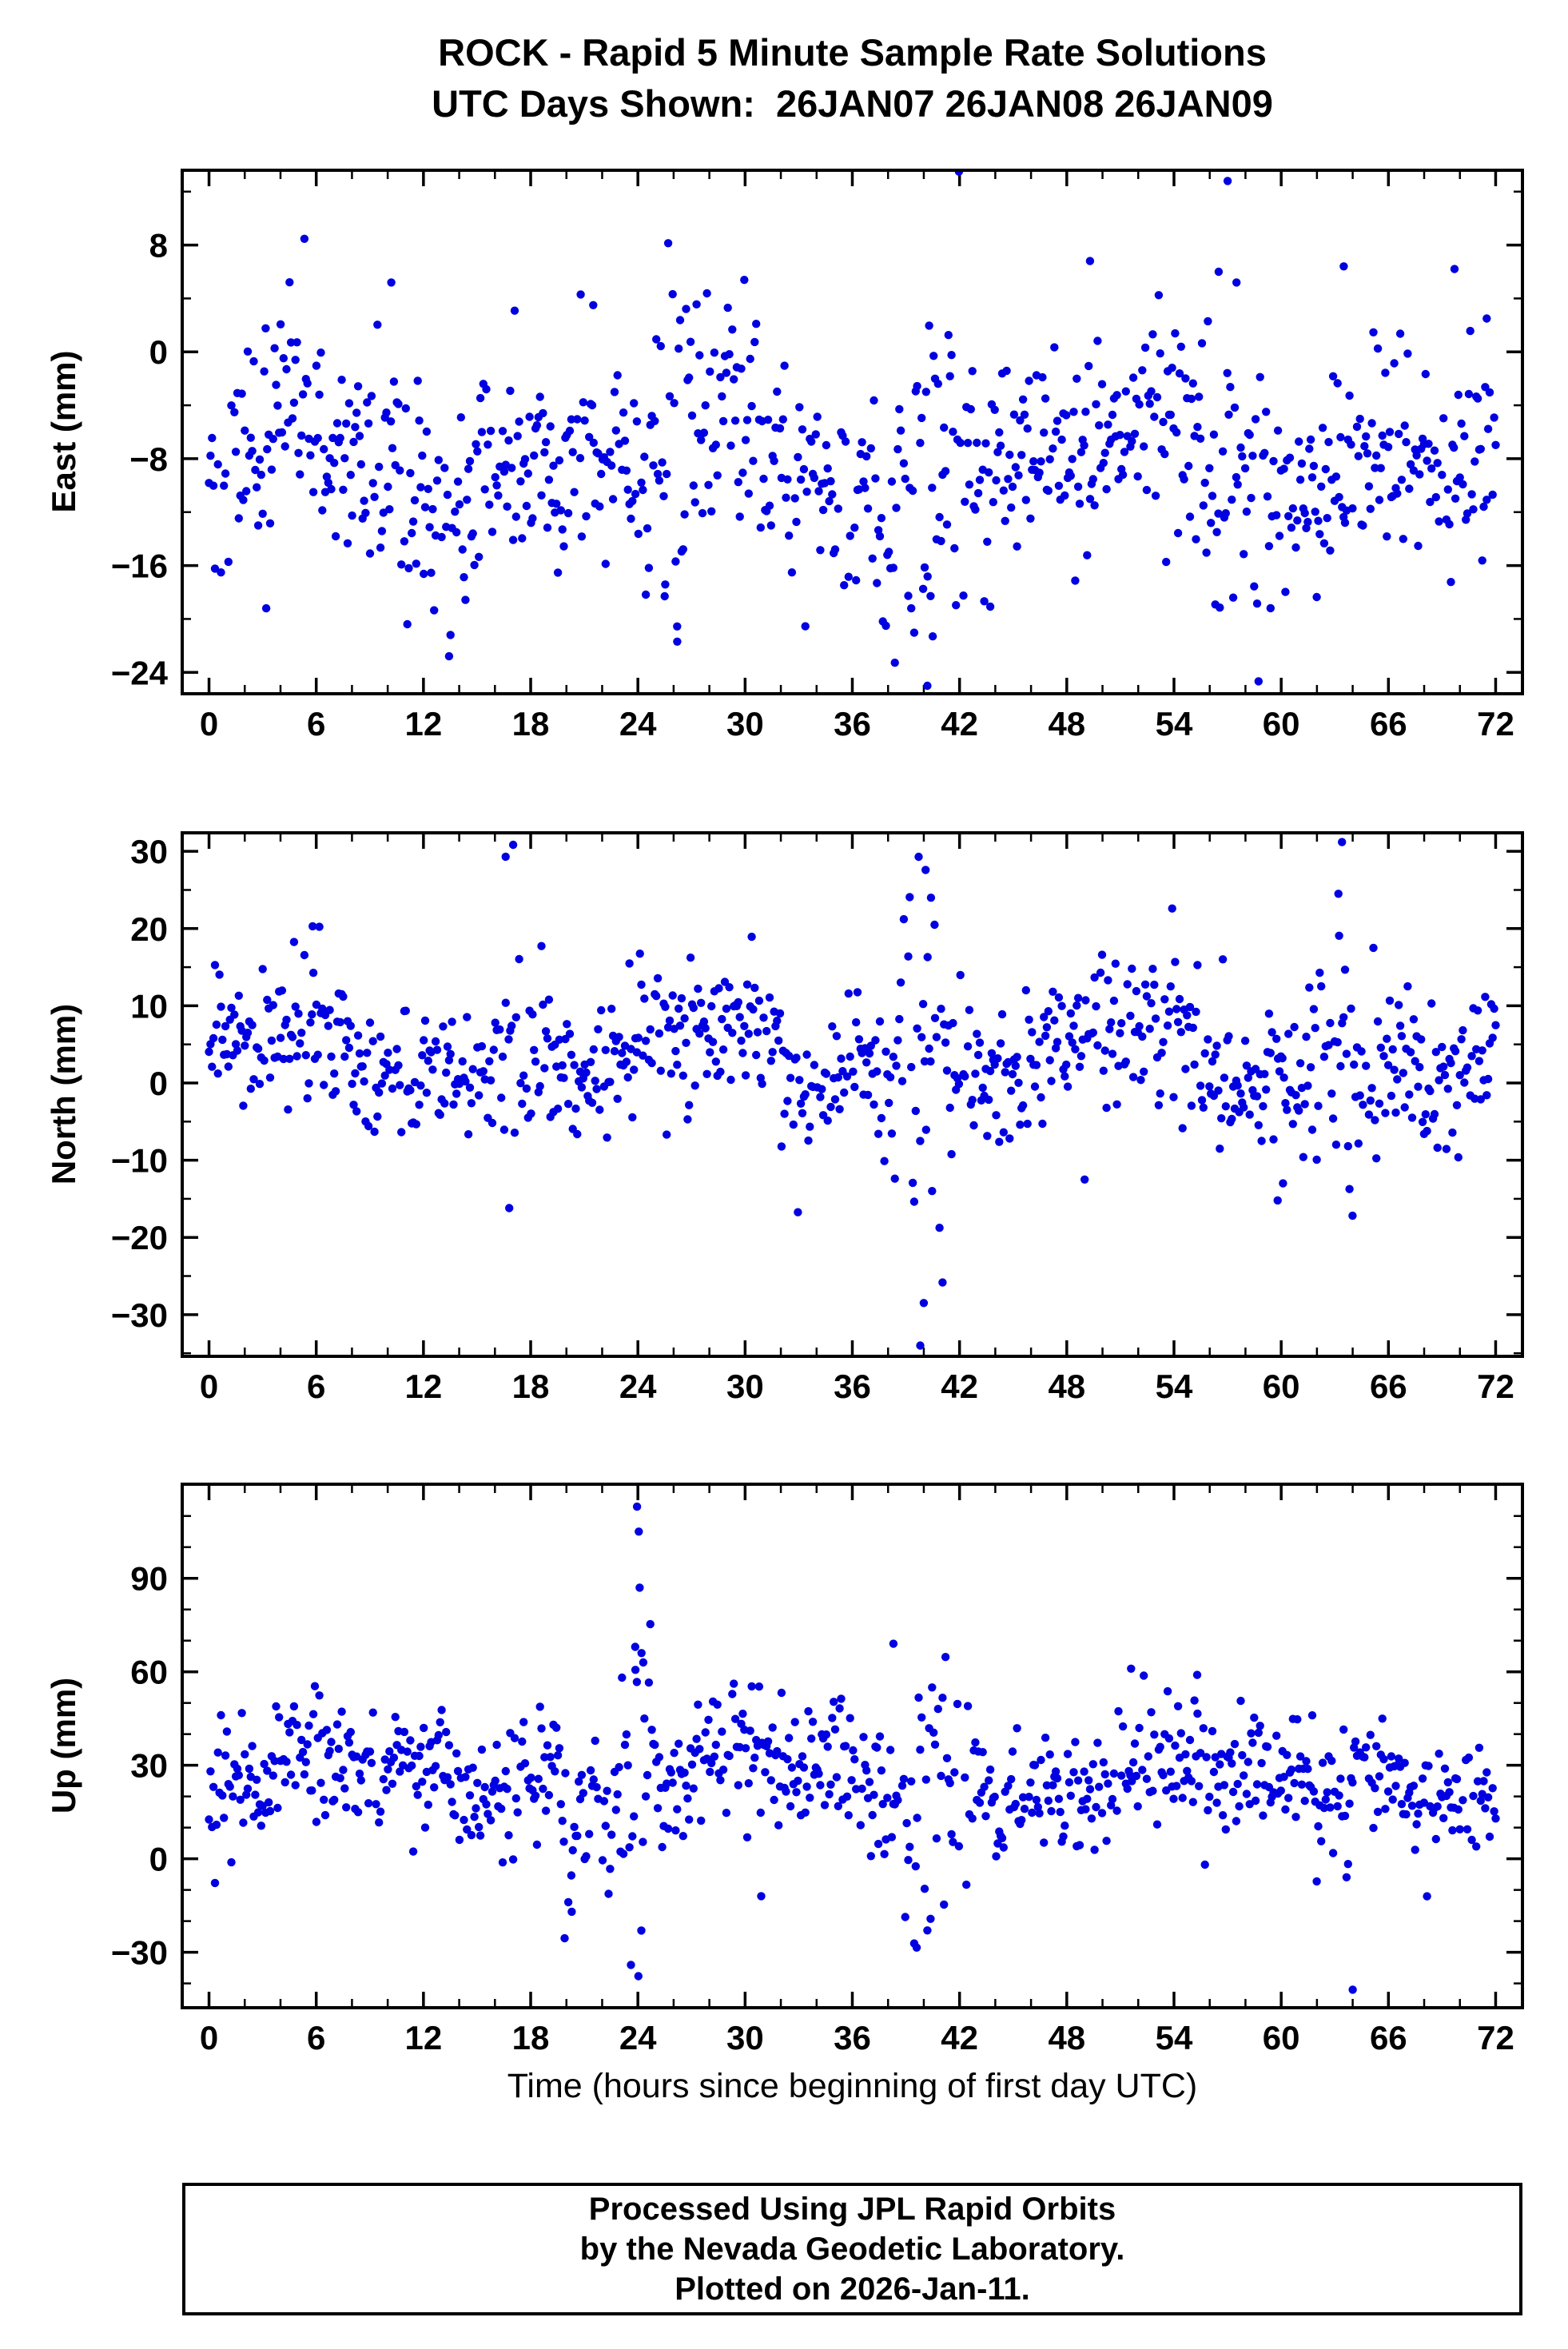  Describe the element at coordinates (63, 432) in the screenshot. I see `east-axis-label: East (mm)` at that location.